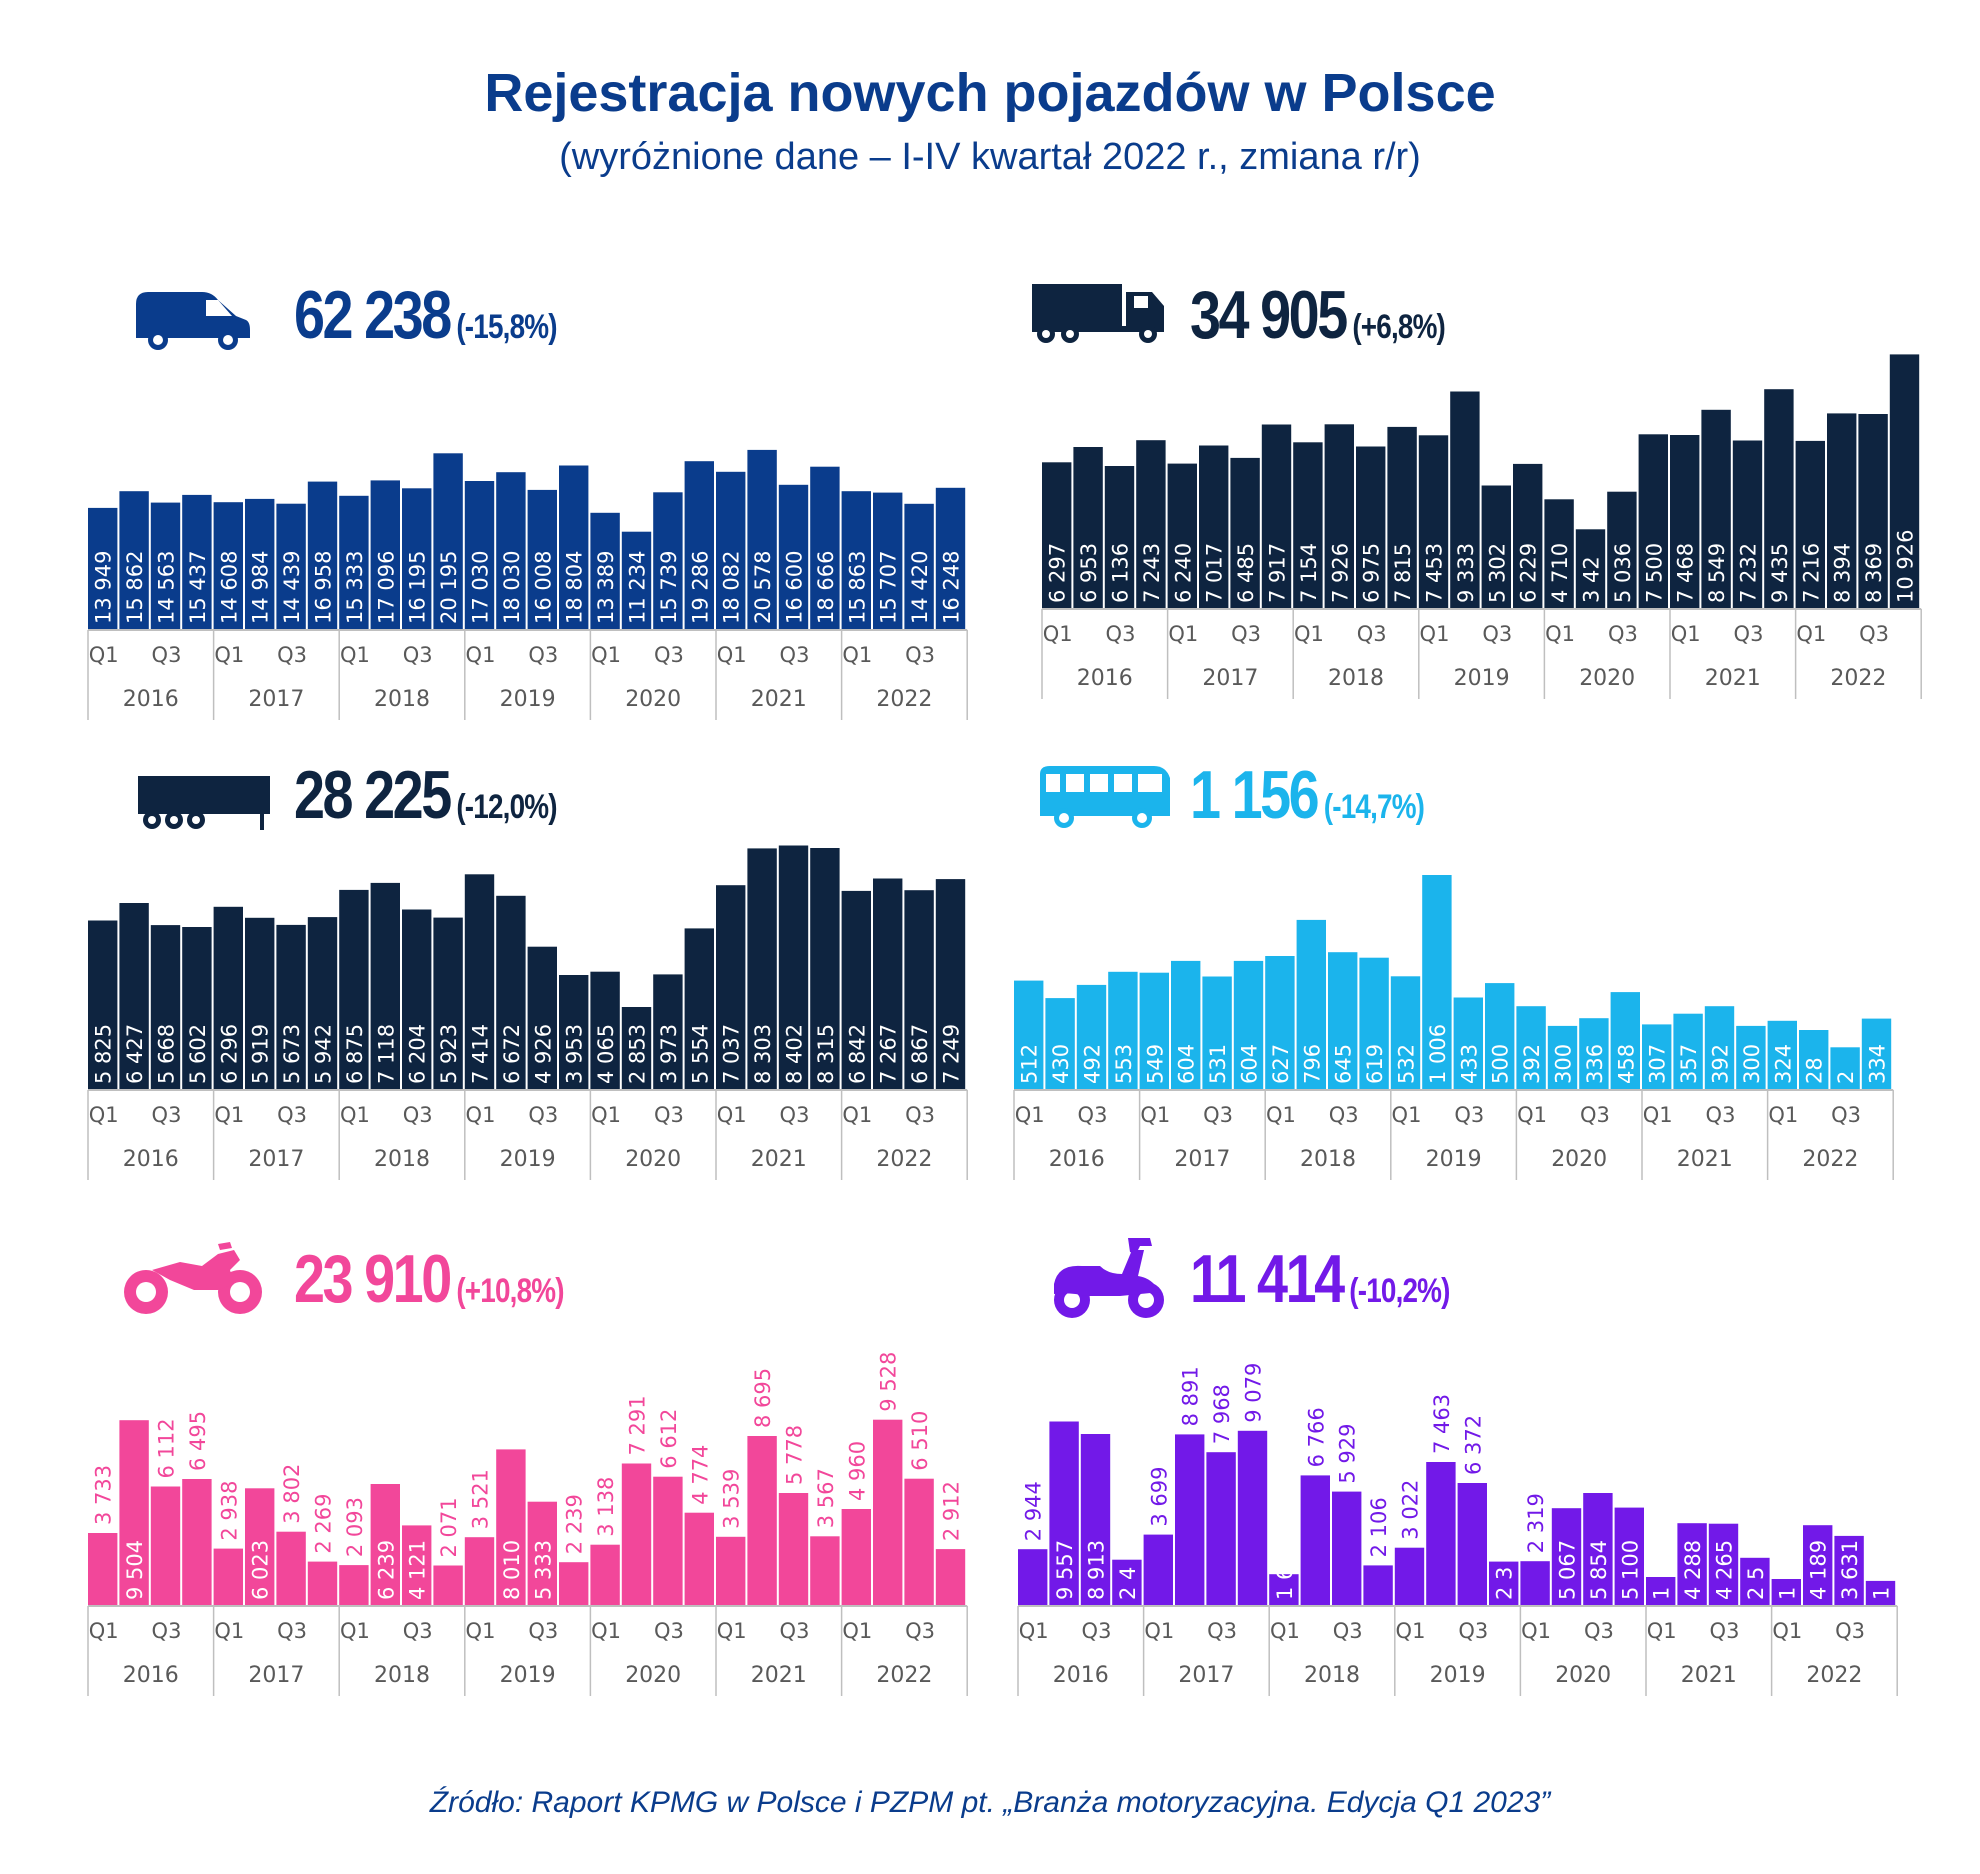 Image resolution: width=1980 pixels, height=1874 pixels. What do you see at coordinates (449, 587) in the screenshot?
I see `van-data-label: 20 195` at bounding box center [449, 587].